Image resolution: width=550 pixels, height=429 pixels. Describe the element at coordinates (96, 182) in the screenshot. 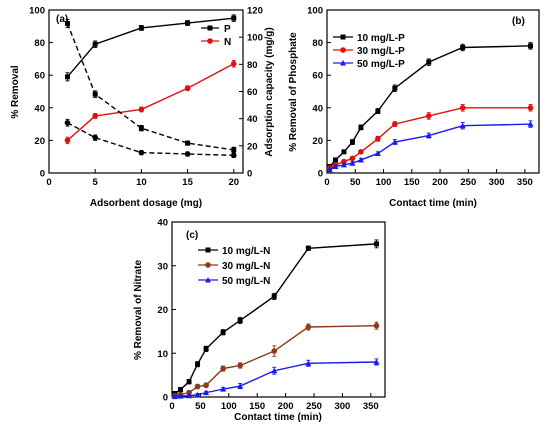

I see `x-tick-label: 5` at that location.